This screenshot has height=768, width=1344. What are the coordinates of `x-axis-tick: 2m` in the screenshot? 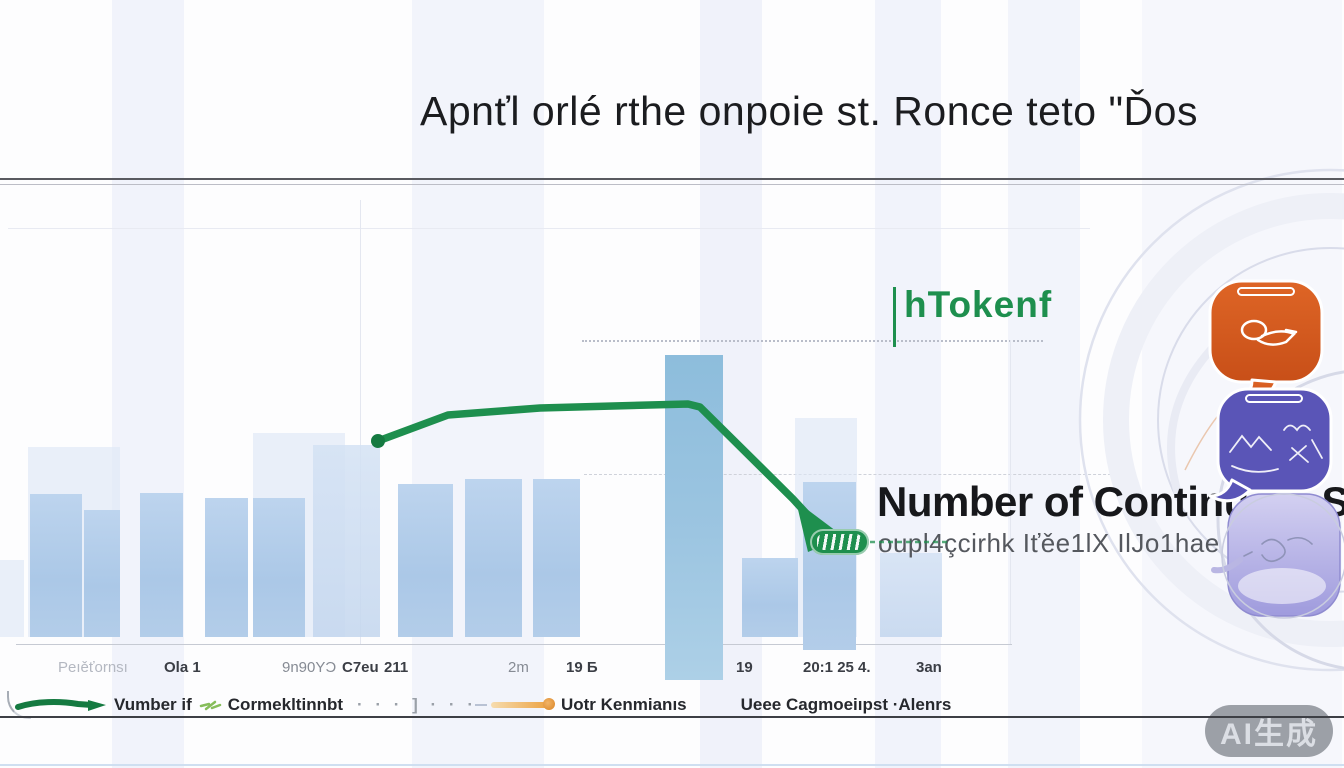 It's located at (518, 667).